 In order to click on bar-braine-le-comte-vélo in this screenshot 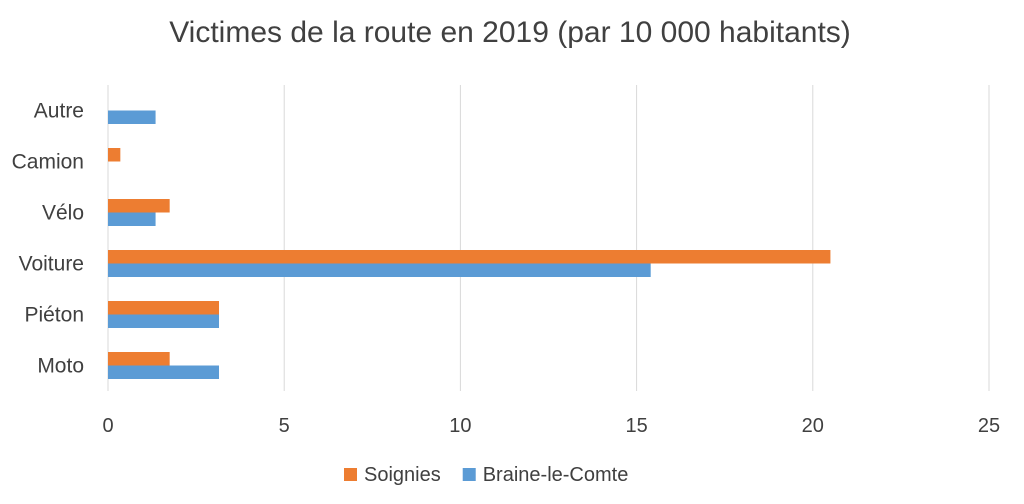, I will do `click(132, 219)`.